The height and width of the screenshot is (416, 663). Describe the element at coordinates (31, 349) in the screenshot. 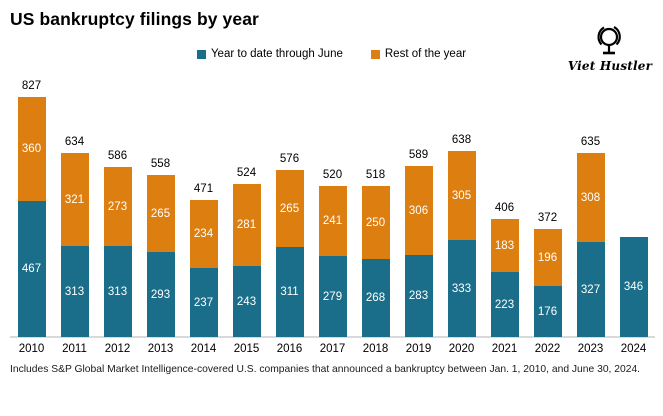

I see `x-axis-label-2010: 2010` at that location.